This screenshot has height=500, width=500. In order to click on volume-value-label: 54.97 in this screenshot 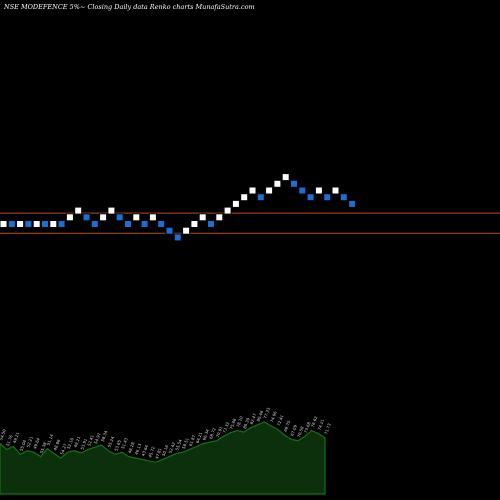, I will do `click(97, 438)`.